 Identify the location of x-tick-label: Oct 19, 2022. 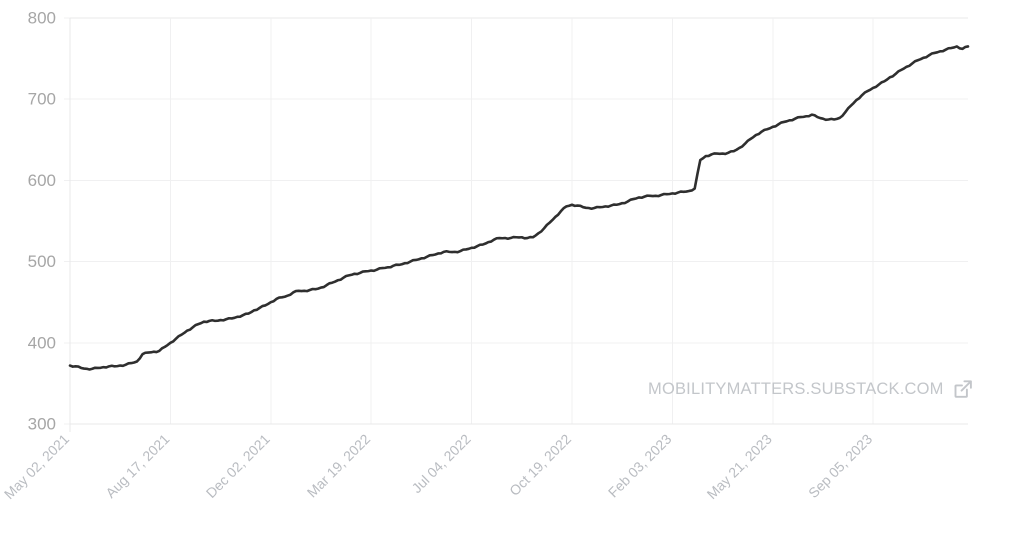
(540, 465).